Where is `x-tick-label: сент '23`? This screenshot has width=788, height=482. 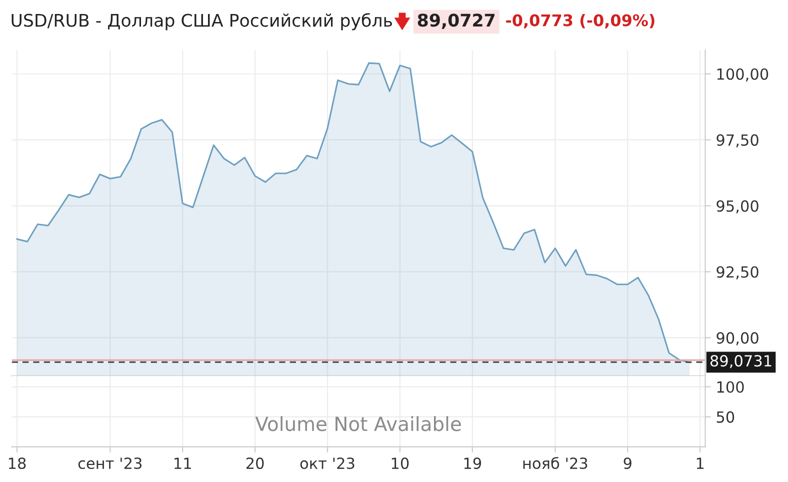 x-tick-label: сент '23 is located at coordinates (110, 464).